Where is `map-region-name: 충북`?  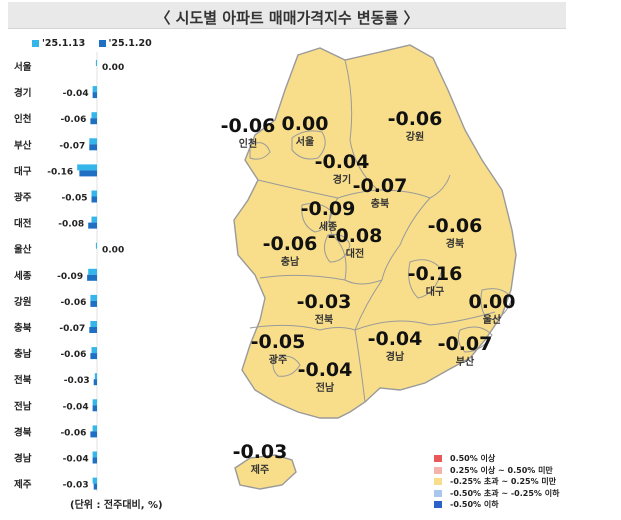 map-region-name: 충북 is located at coordinates (380, 203).